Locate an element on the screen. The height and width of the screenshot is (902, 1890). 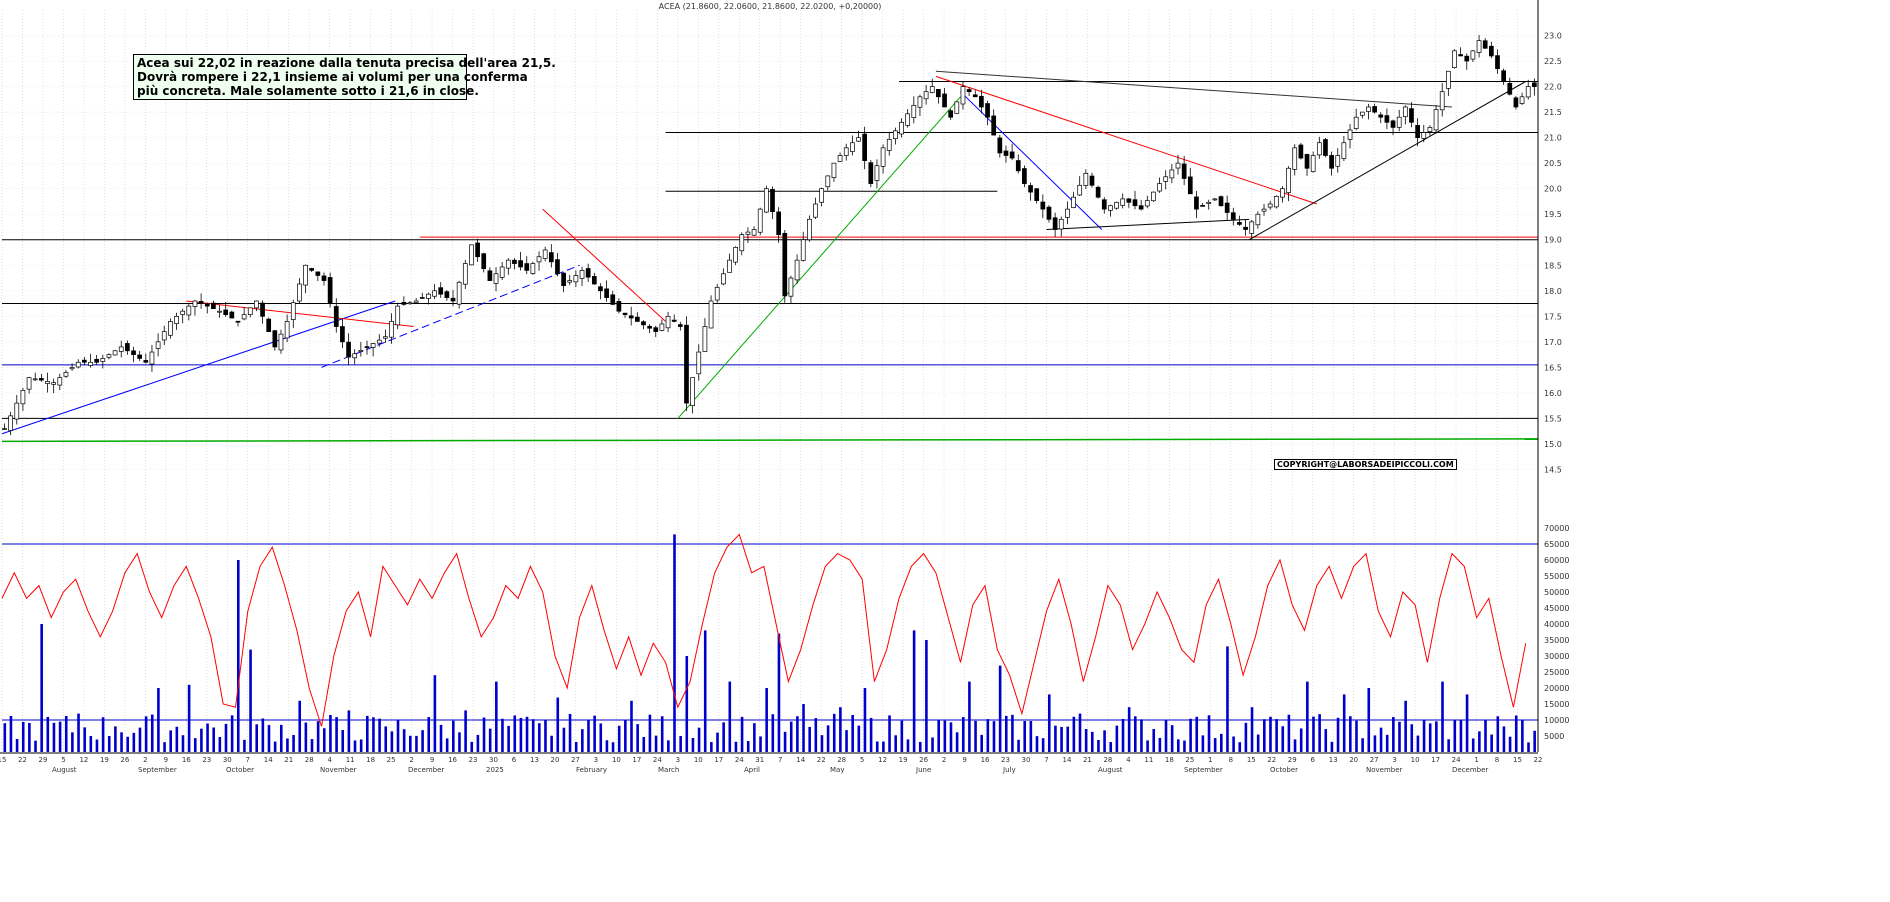
price-tick-label: 21.5 is located at coordinates (1553, 112).